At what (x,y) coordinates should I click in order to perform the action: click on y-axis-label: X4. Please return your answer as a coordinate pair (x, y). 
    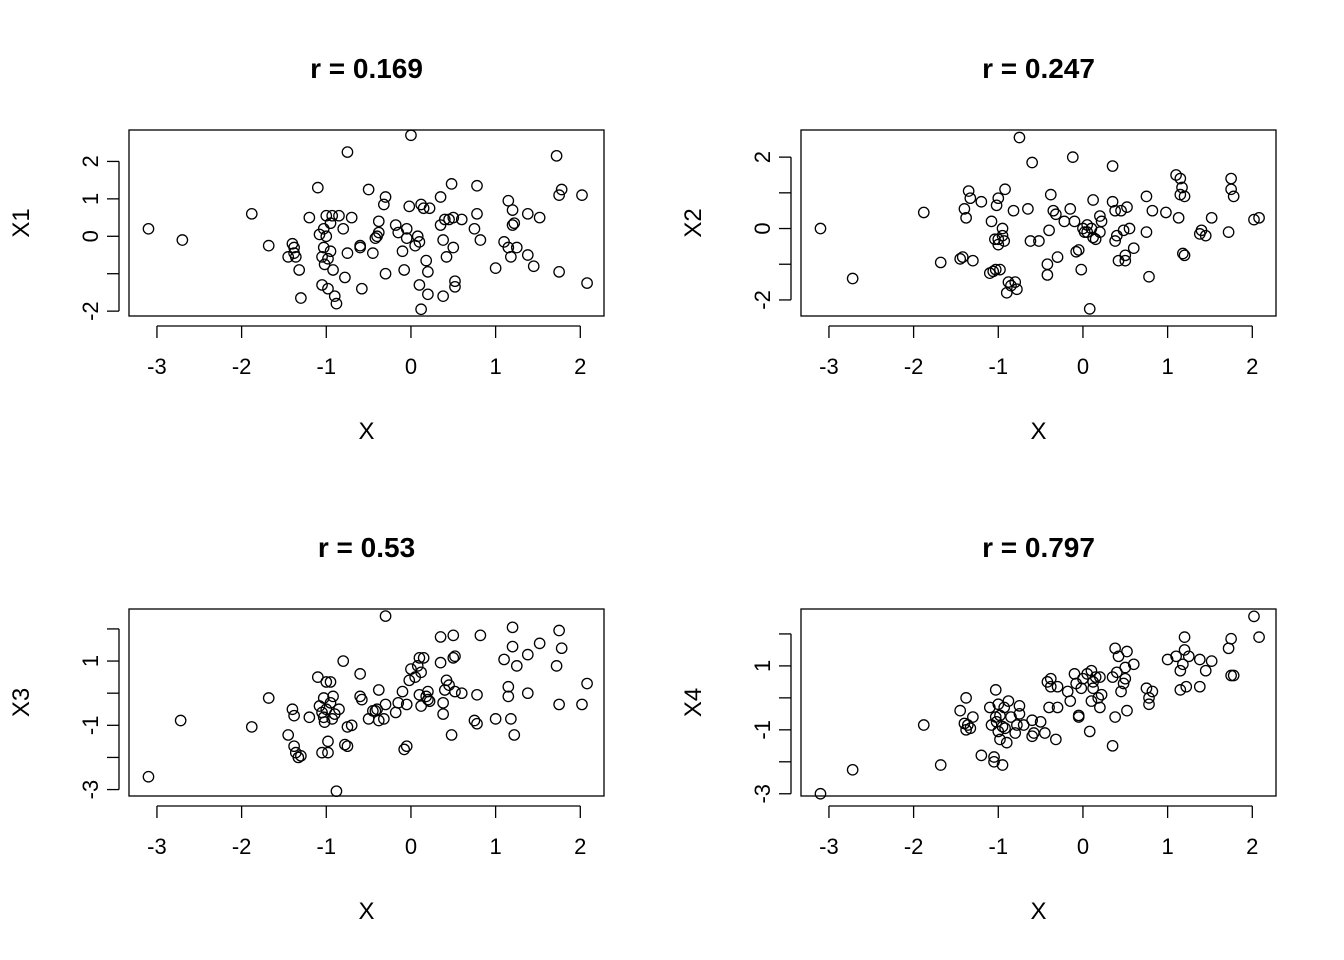
    Looking at the image, I should click on (693, 702).